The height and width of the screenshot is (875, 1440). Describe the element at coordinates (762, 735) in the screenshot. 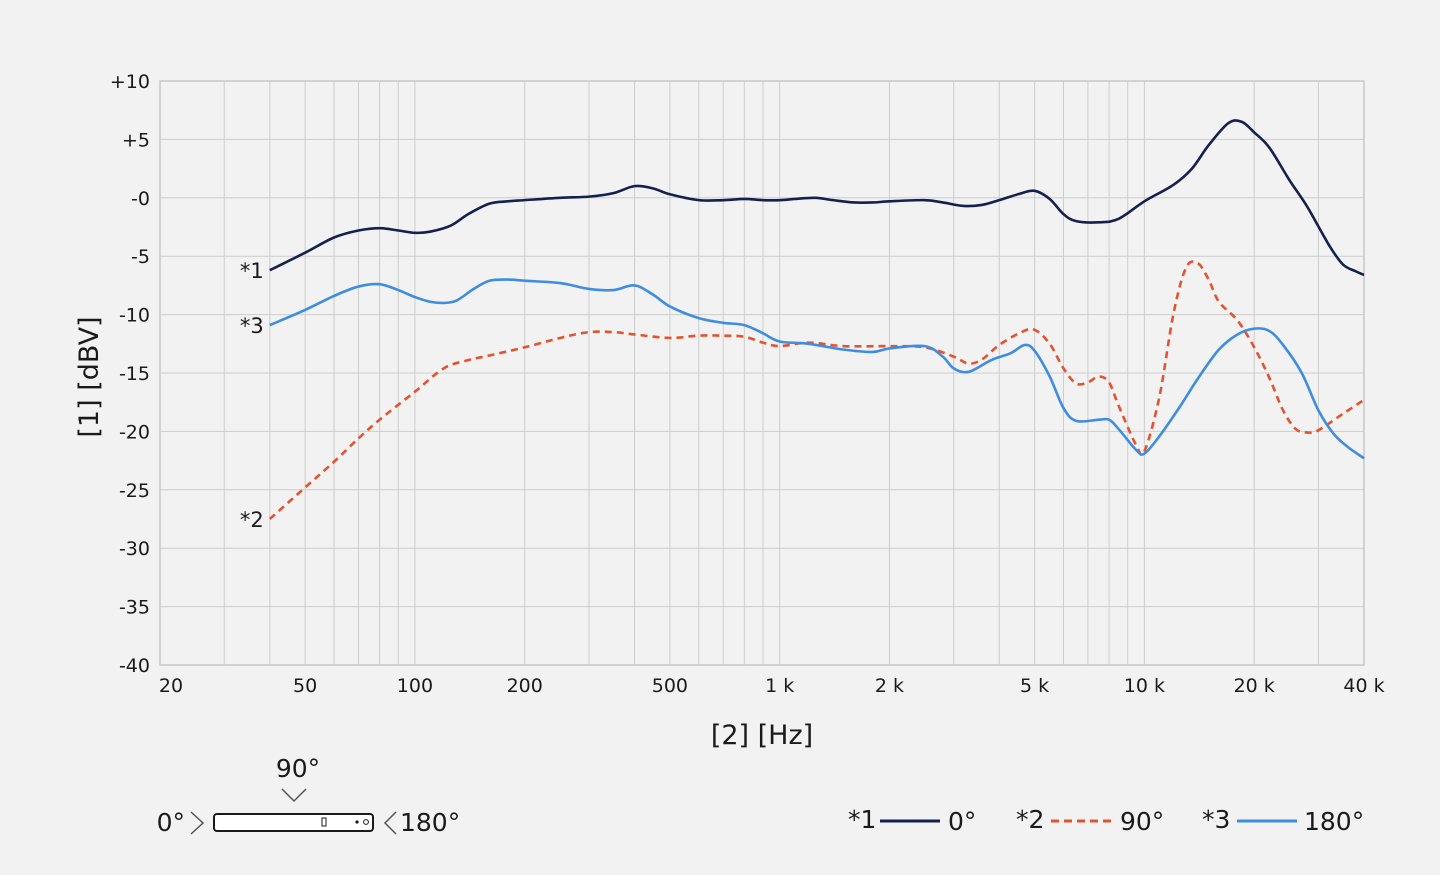

I see `x-axis-title: [2] [Hz]` at that location.